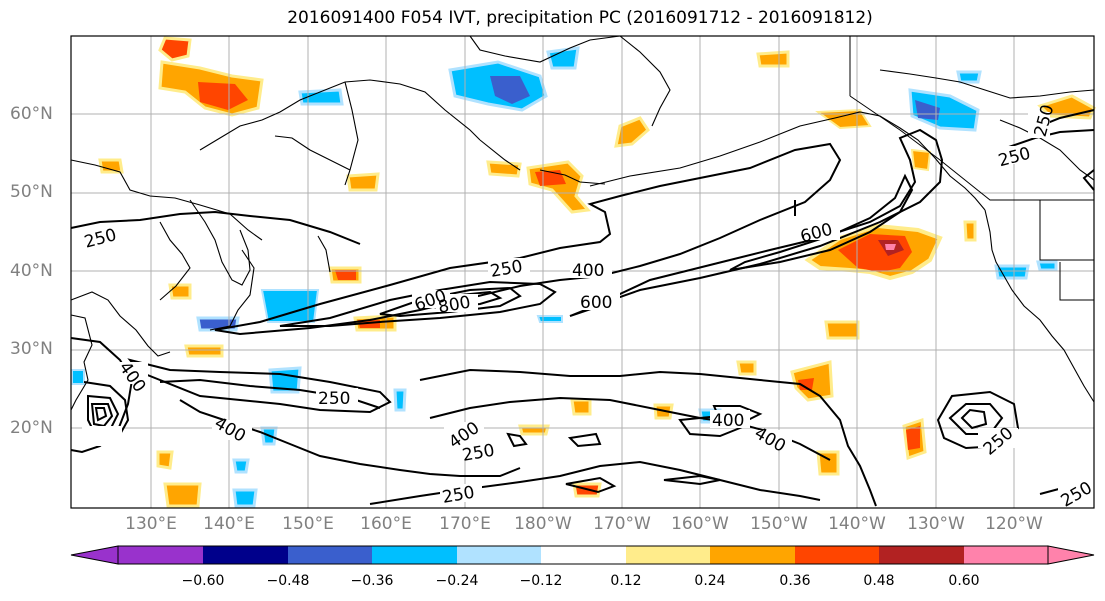 This screenshot has width=1105, height=601. What do you see at coordinates (288, 581) in the screenshot?
I see `colorbar-tick-label: −0.48` at bounding box center [288, 581].